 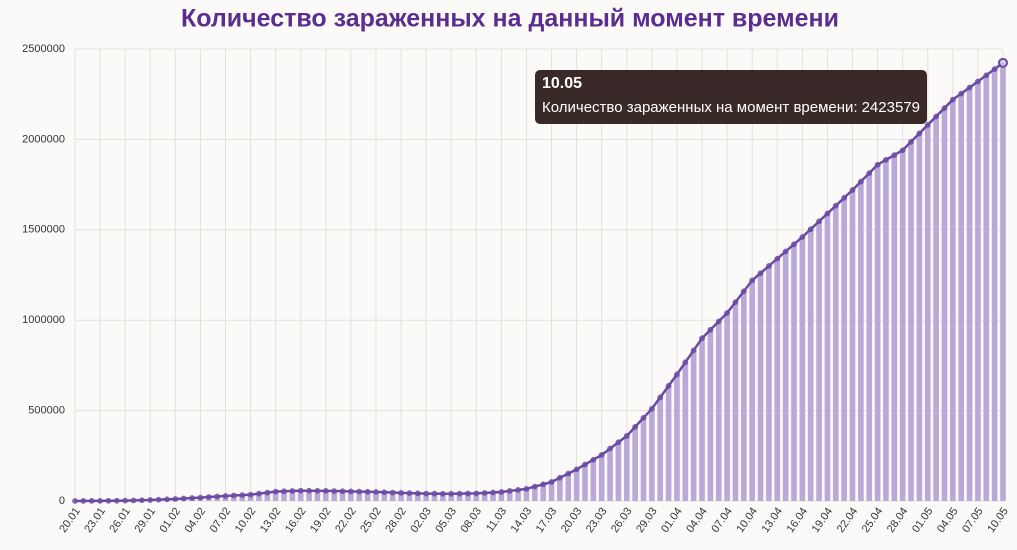 I want to click on x-tick-label: 10.05, so click(x=998, y=520).